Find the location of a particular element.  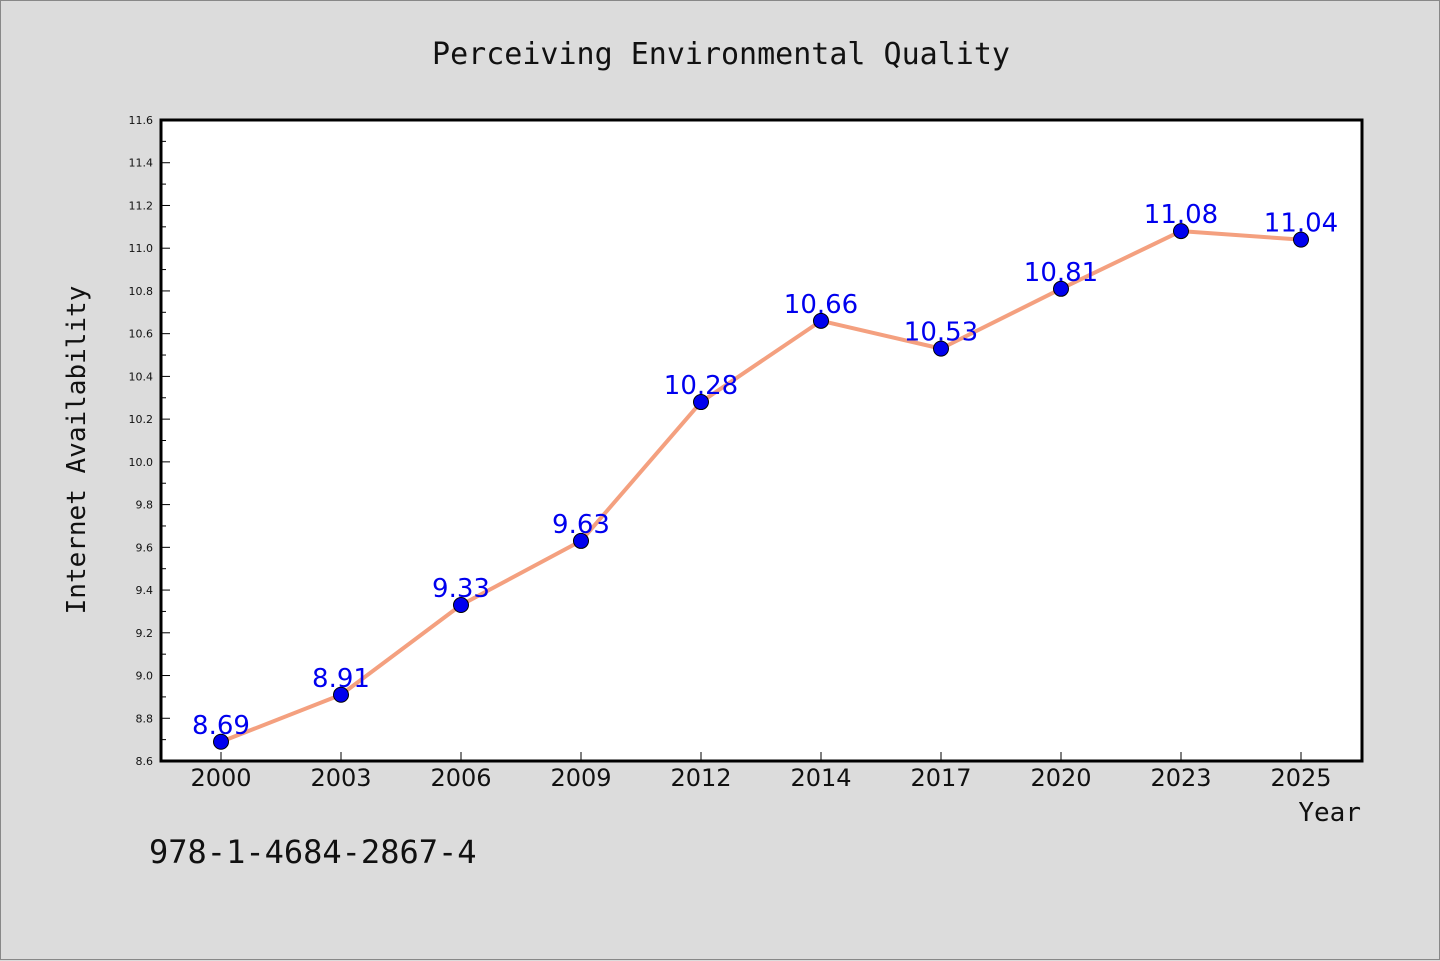

x-tick-label: 2020 is located at coordinates (1060, 778).